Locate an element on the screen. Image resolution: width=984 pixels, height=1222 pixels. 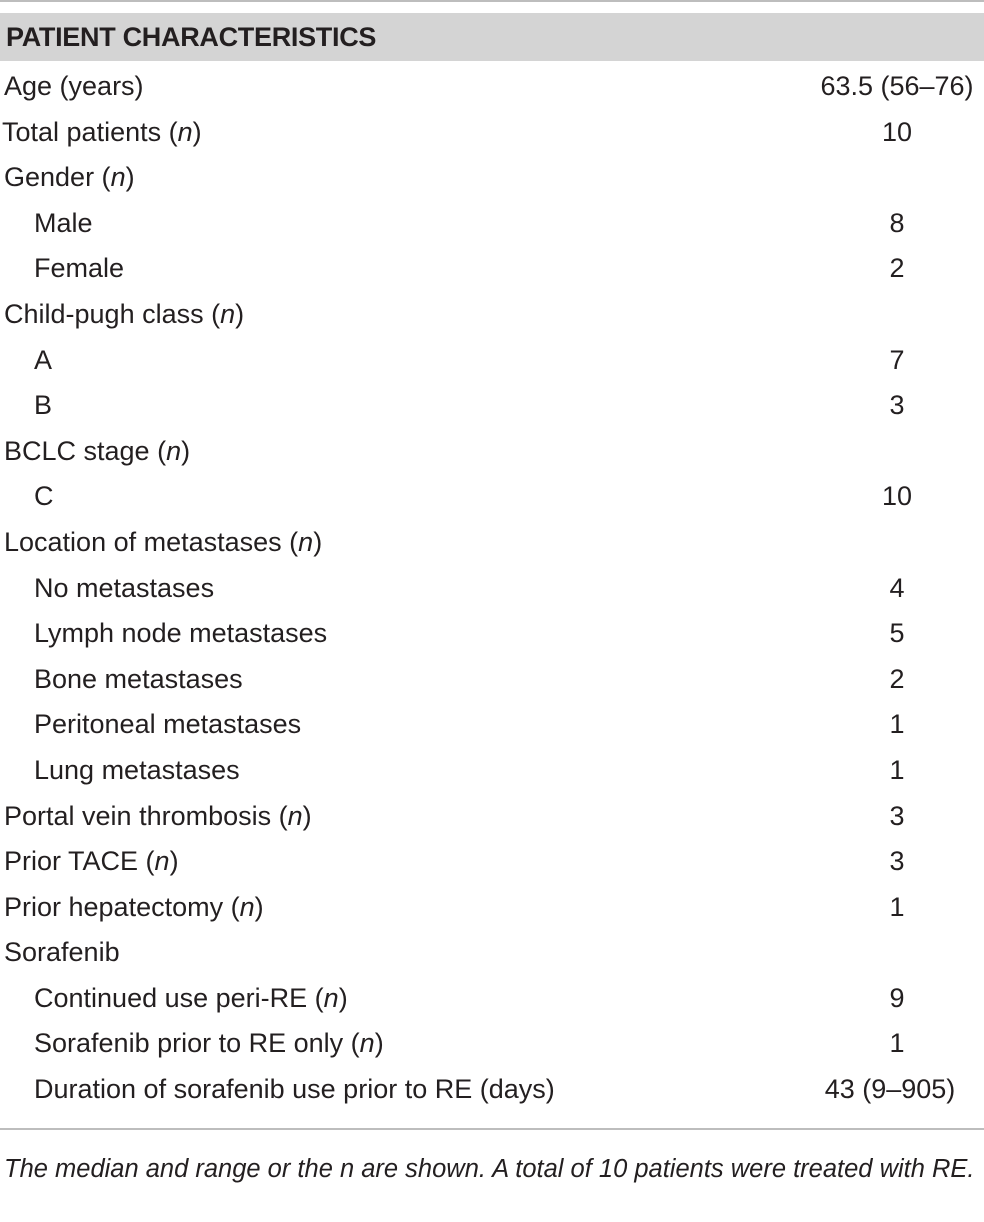
row-label: Location of metastases (n) is located at coordinates (163, 543).